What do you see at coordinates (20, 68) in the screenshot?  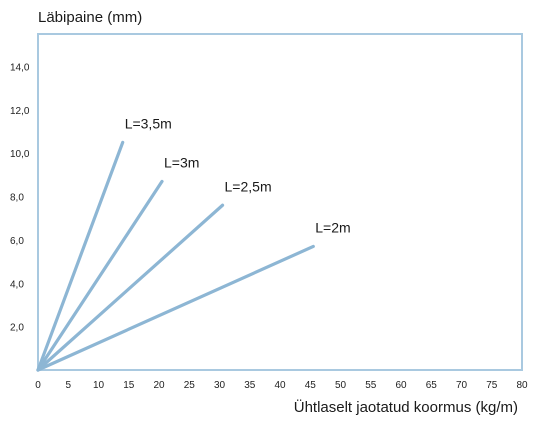 I see `y-tick-label: 14,0` at bounding box center [20, 68].